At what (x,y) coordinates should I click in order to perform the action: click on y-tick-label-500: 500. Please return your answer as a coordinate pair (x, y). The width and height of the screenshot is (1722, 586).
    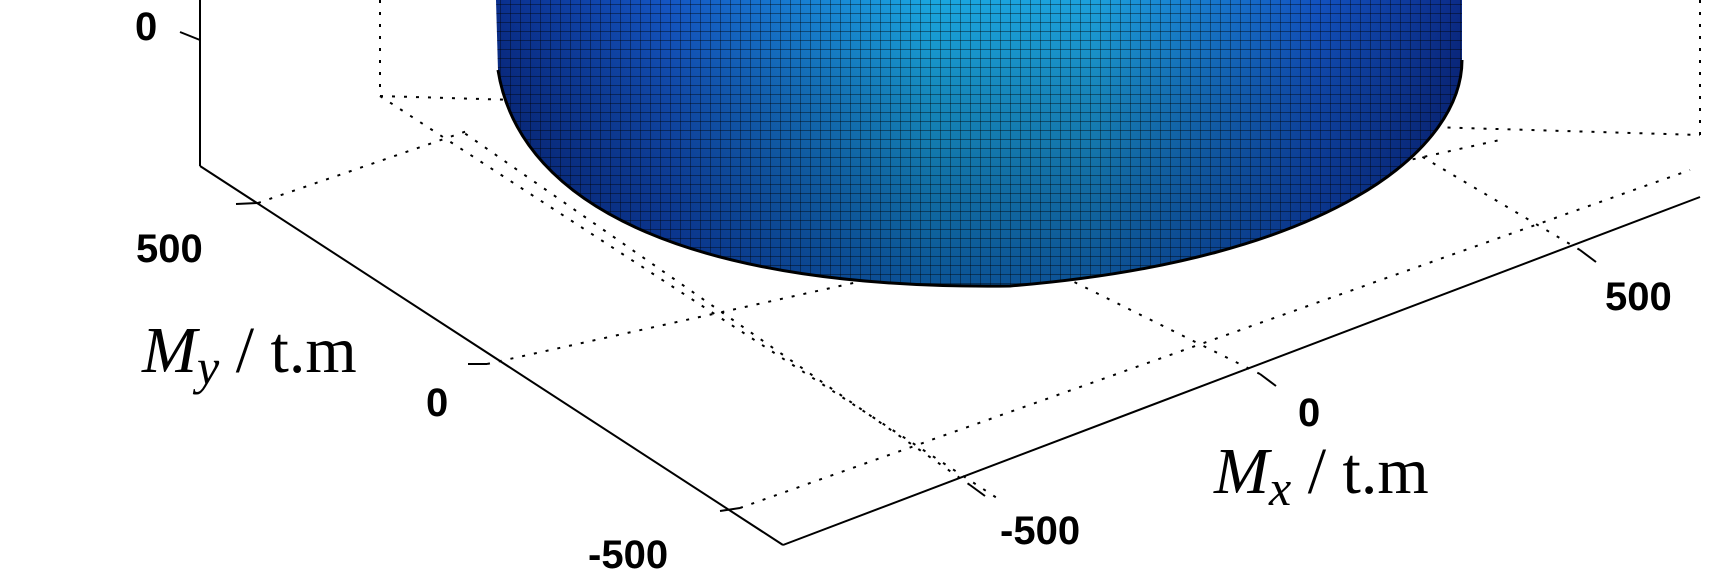
    Looking at the image, I should click on (169, 249).